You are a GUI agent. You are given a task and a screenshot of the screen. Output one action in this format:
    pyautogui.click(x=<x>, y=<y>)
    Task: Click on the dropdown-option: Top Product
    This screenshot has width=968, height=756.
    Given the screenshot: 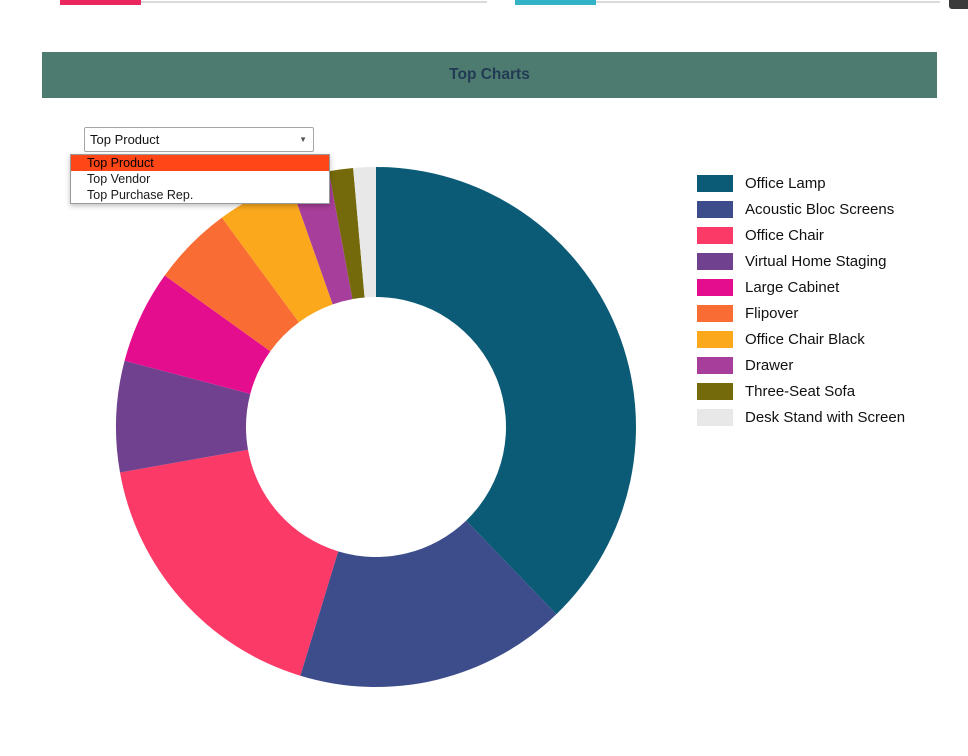 What is the action you would take?
    pyautogui.click(x=200, y=163)
    